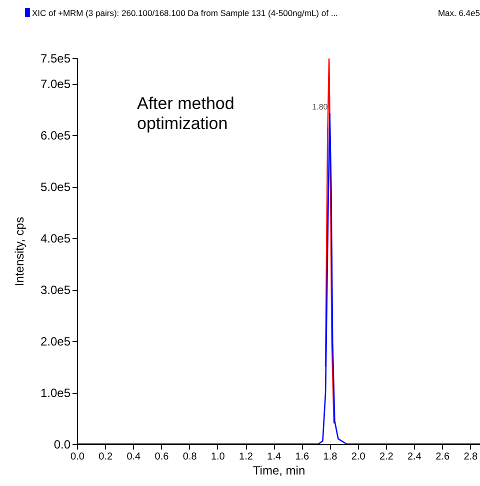 The width and height of the screenshot is (480, 486). I want to click on x-axis-title: Time, min, so click(279, 471).